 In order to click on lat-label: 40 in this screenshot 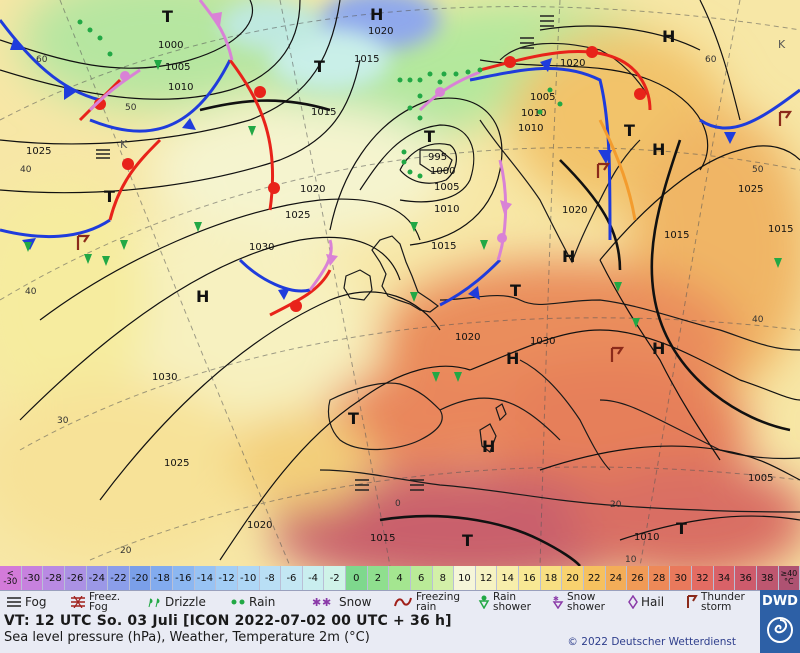, I will do `click(26, 170)`.